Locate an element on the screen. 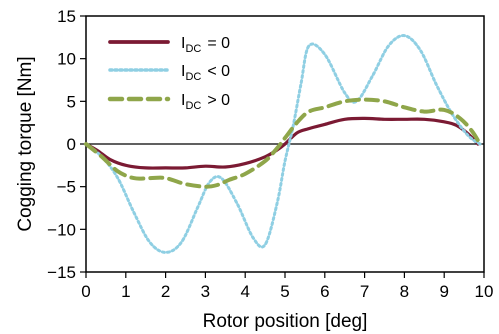 This screenshot has height=334, width=499. legend-label-1: IDC = 0 is located at coordinates (205, 45).